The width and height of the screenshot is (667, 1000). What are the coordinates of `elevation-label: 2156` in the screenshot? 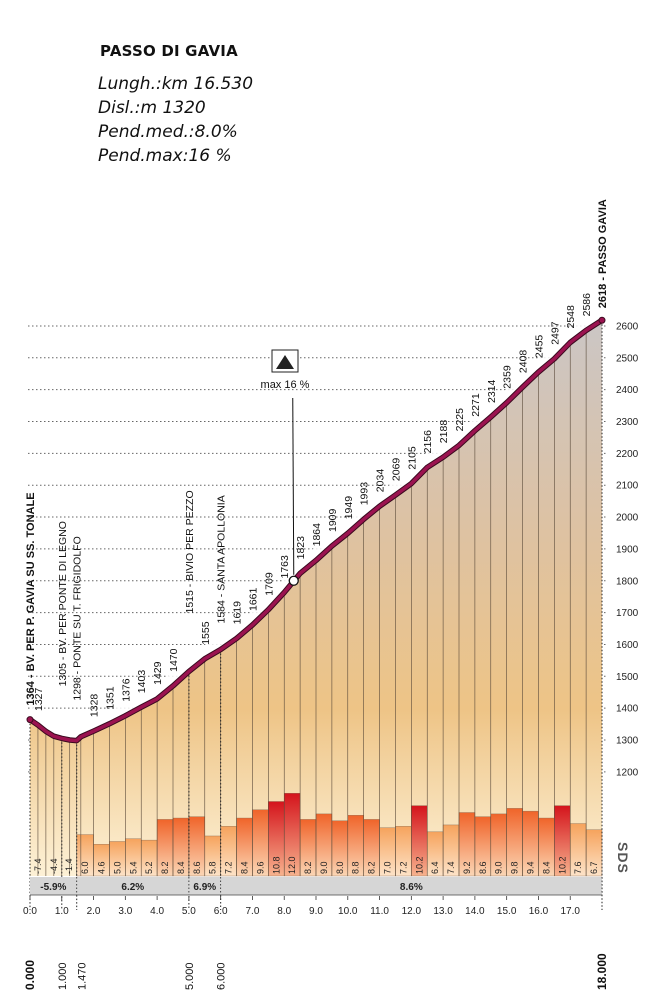 It's located at (428, 442).